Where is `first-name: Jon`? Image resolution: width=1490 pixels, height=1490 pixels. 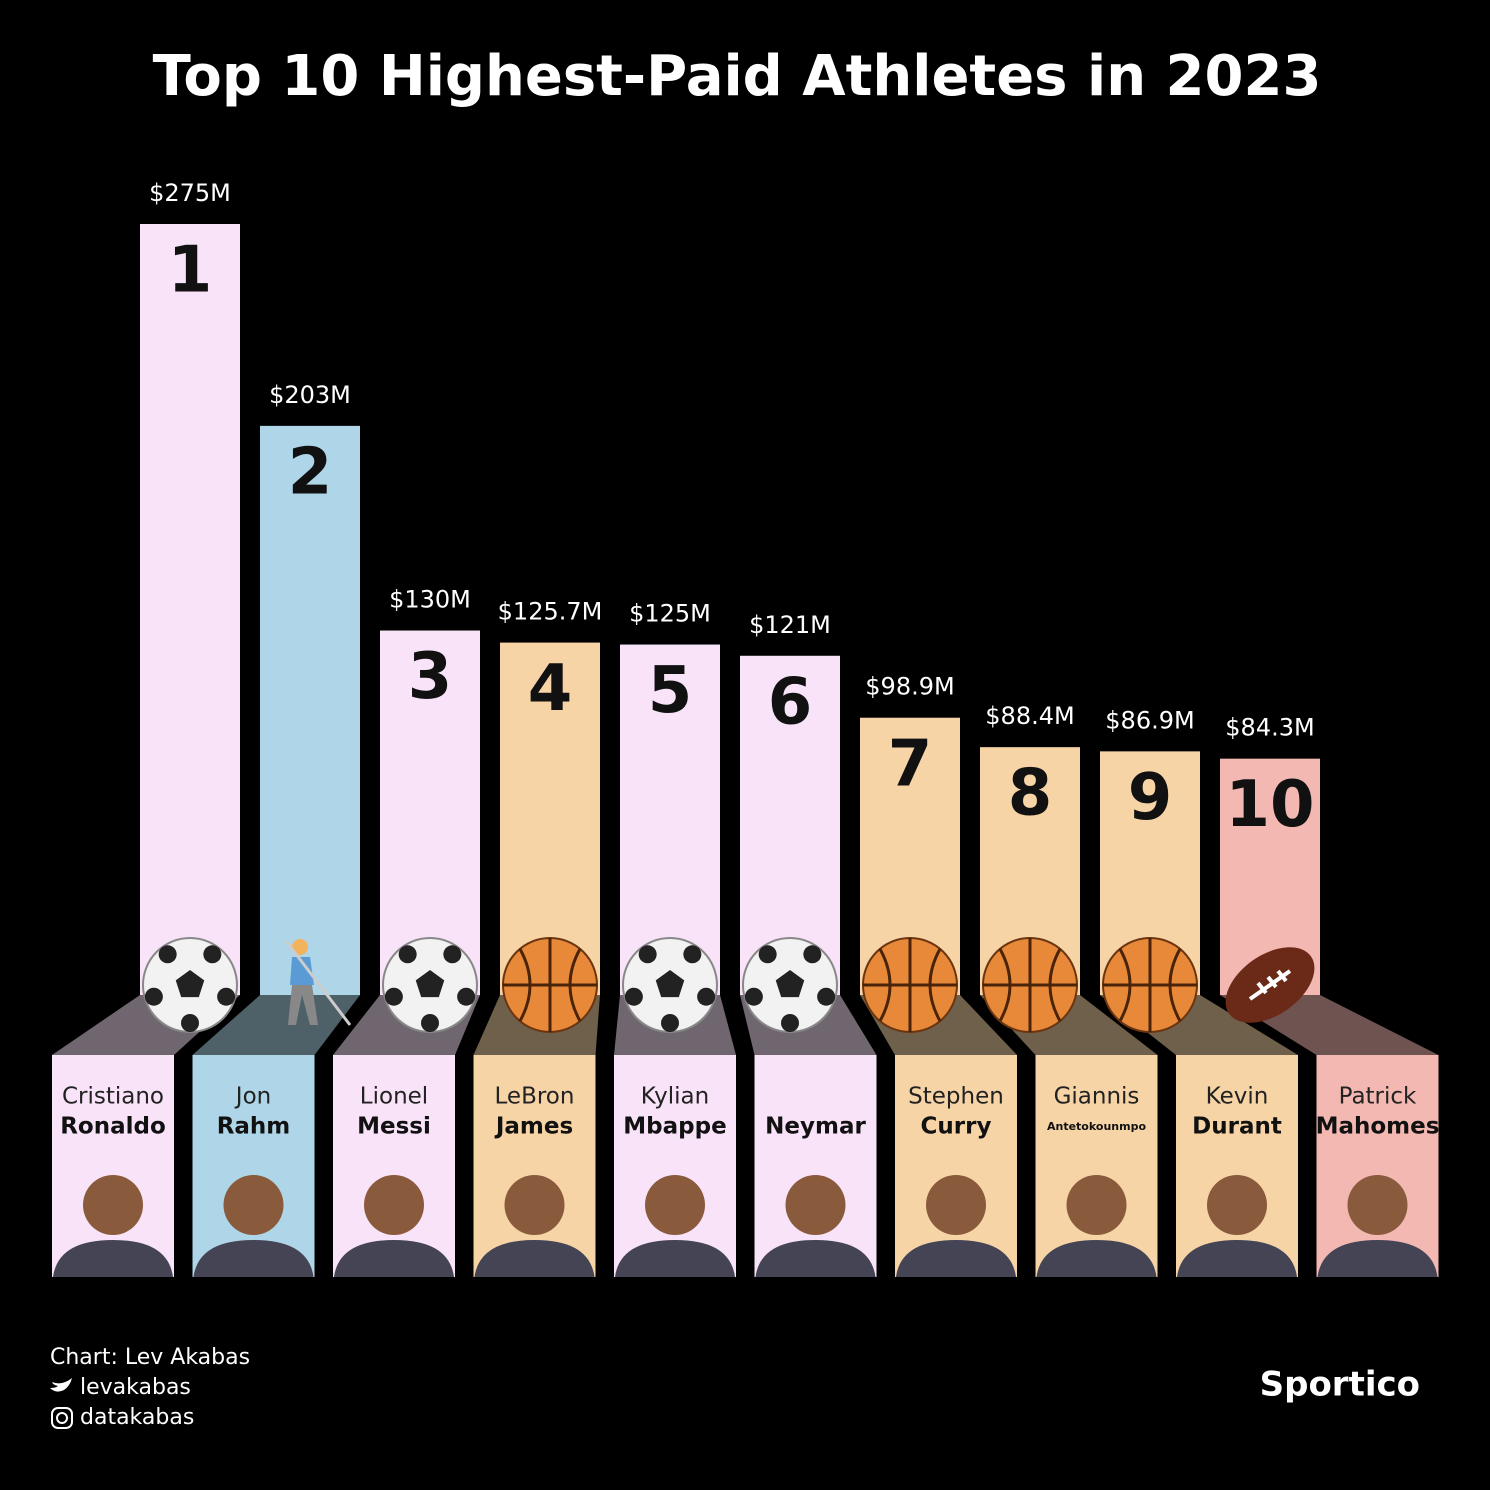
first-name: Jon is located at coordinates (252, 1097).